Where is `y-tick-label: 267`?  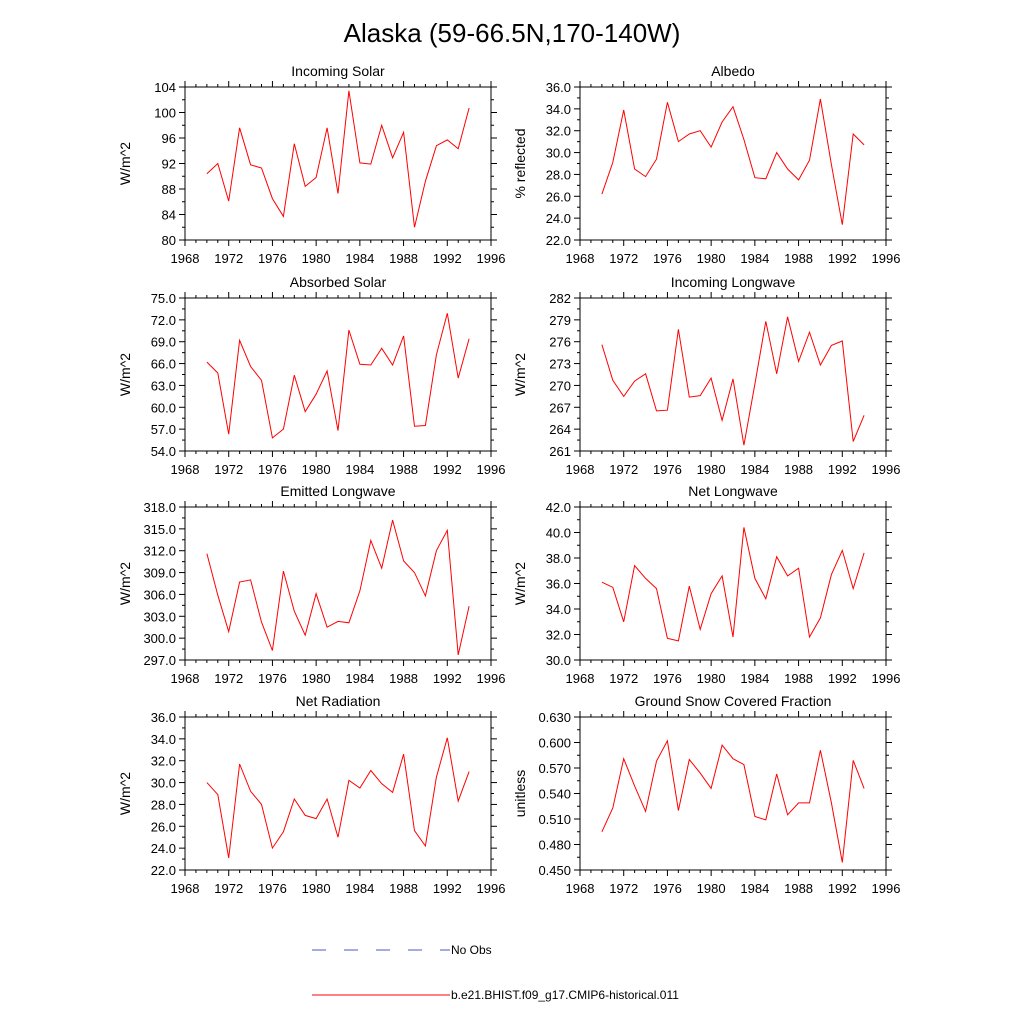 y-tick-label: 267 is located at coordinates (560, 407).